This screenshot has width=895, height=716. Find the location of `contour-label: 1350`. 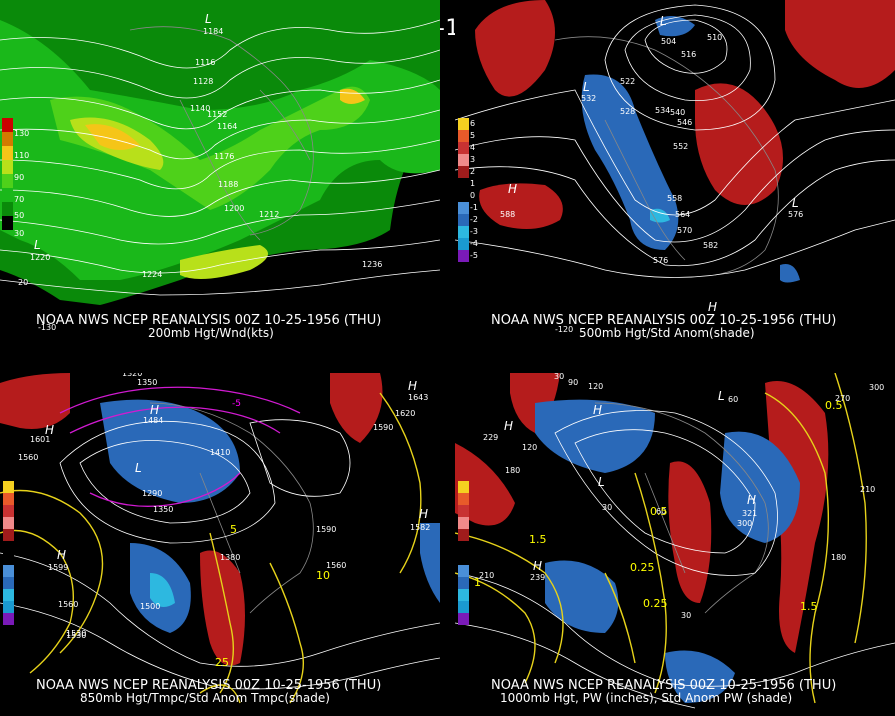

contour-label: 1350 is located at coordinates (163, 509).